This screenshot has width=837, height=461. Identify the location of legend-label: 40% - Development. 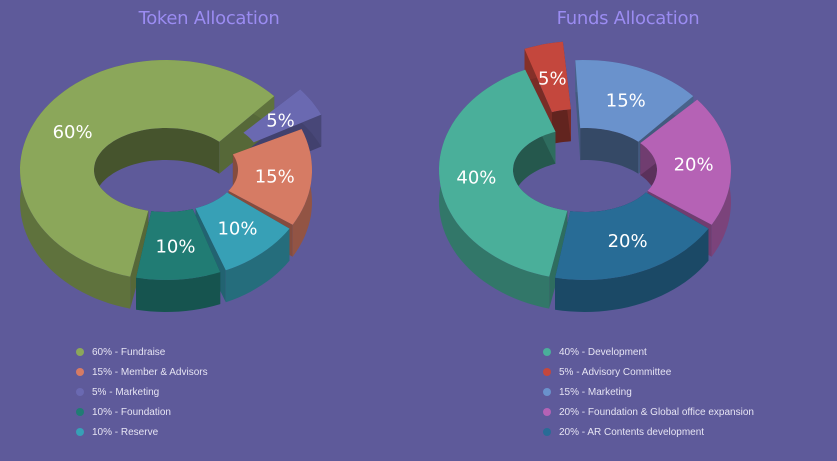
(603, 352).